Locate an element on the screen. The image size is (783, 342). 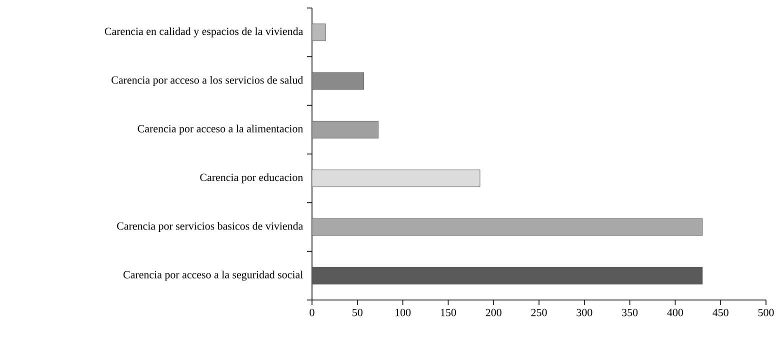
x-tick-label: 200 is located at coordinates (494, 312).